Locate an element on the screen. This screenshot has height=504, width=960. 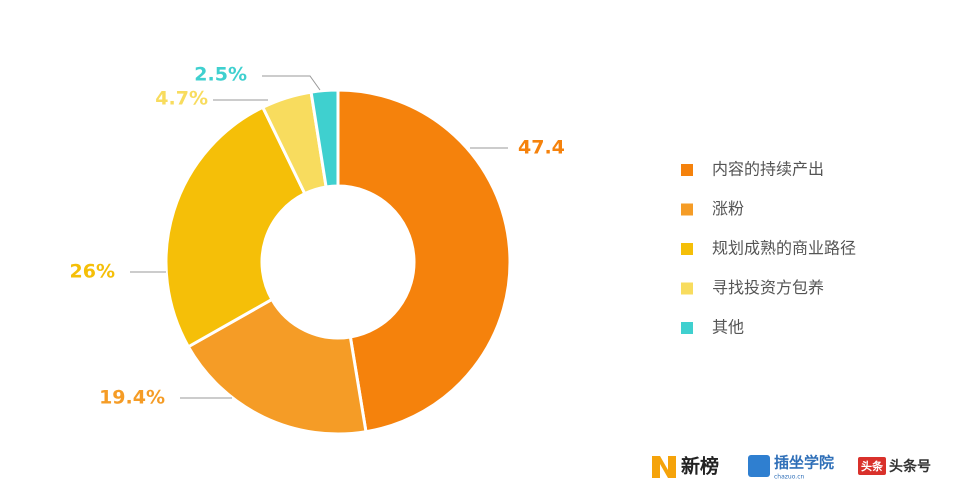
logo-badge is located at coordinates (872, 466).